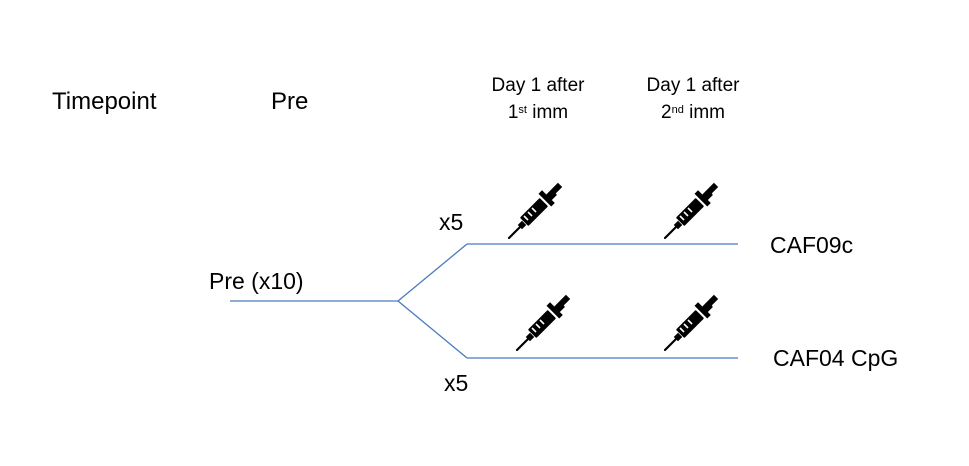 Image resolution: width=969 pixels, height=466 pixels. What do you see at coordinates (538, 85) in the screenshot?
I see `day1-first-line1: Day 1 after` at bounding box center [538, 85].